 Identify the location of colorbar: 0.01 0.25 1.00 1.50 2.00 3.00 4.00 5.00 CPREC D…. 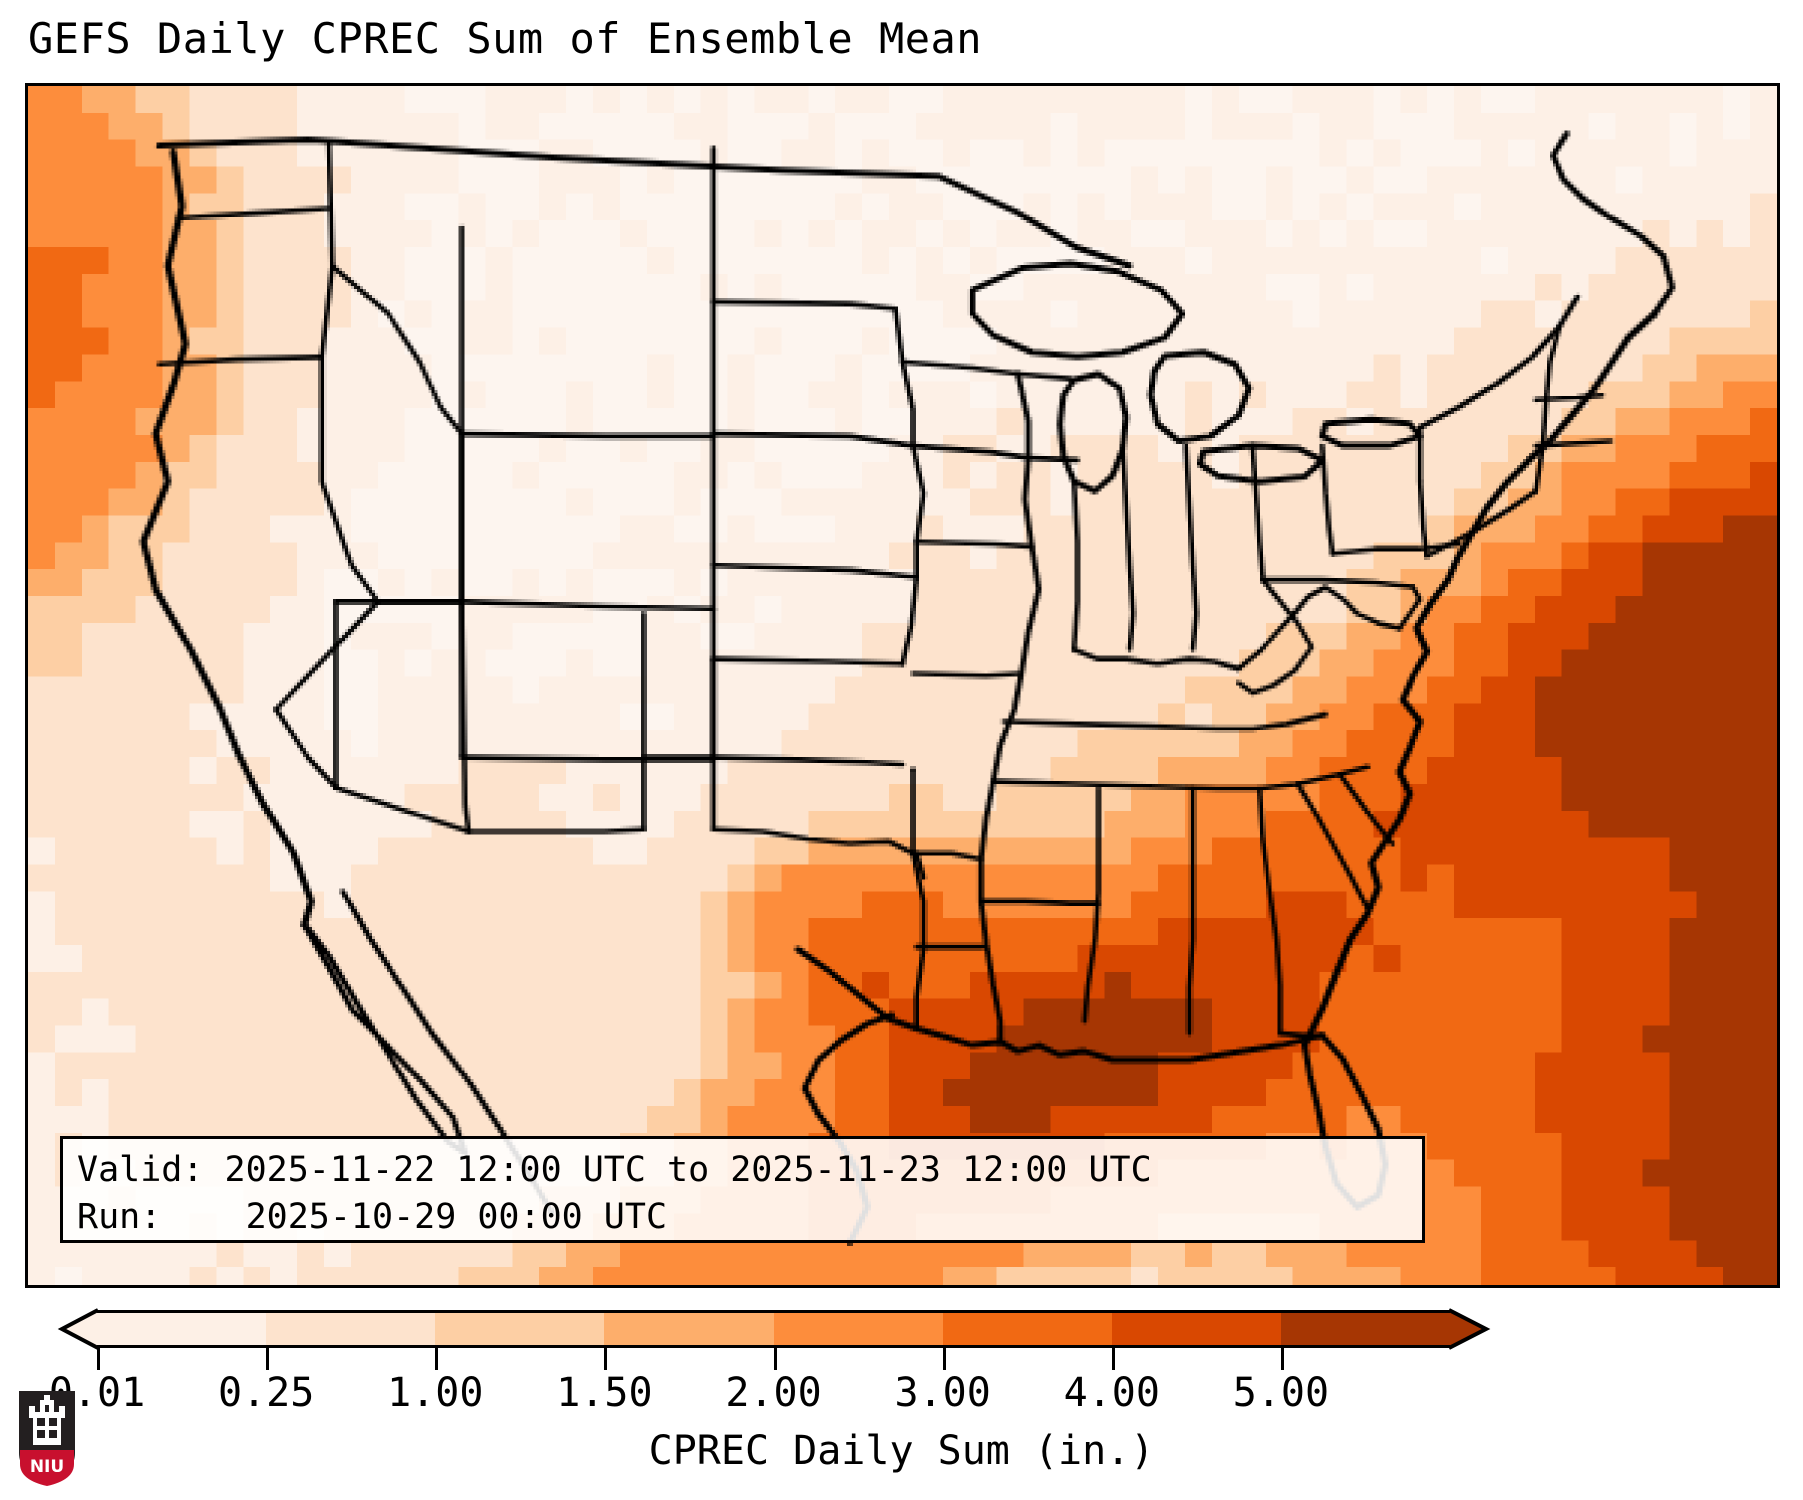
(901, 1400).